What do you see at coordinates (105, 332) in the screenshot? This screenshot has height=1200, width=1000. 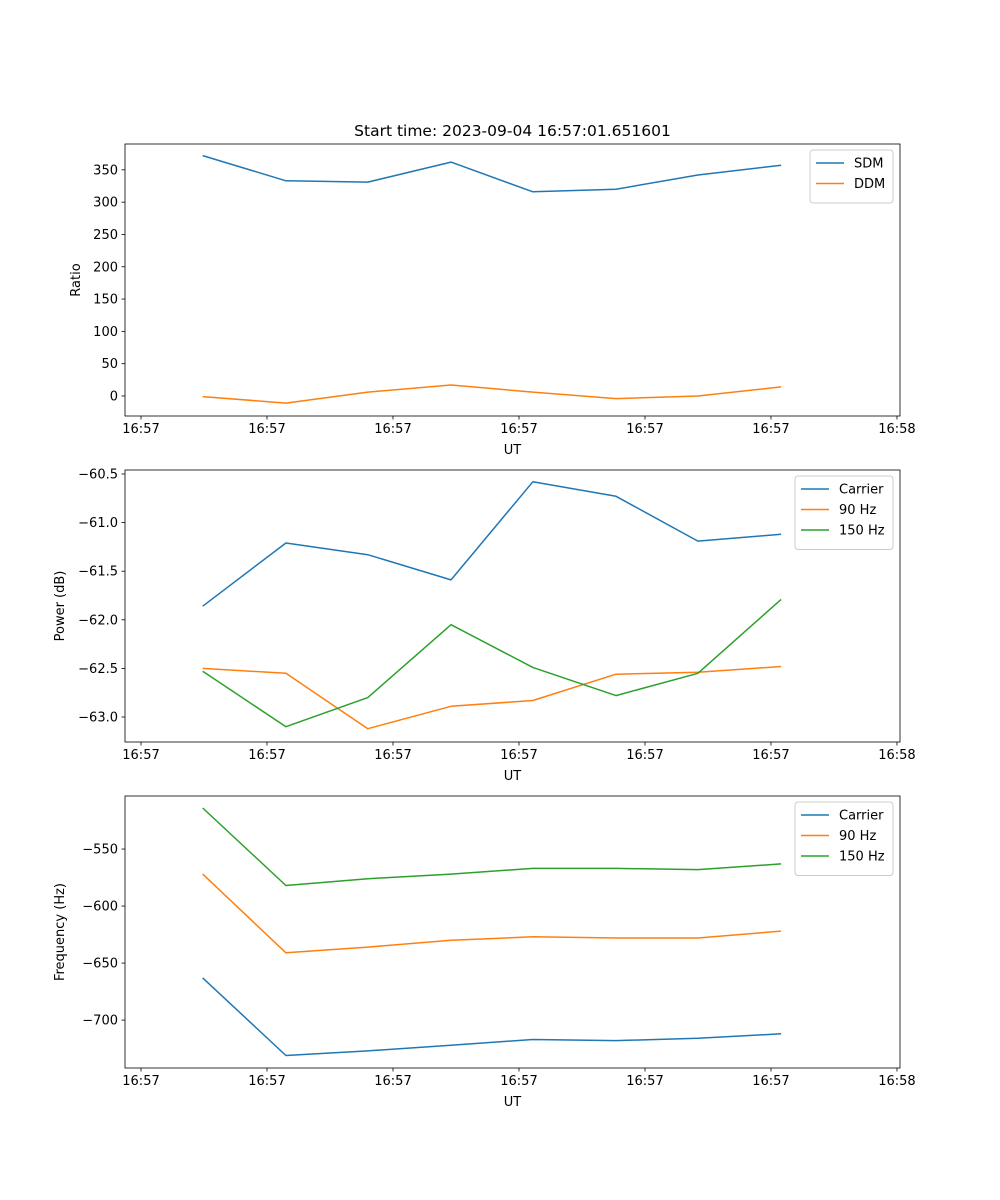 I see `y-tick-label: 100` at bounding box center [105, 332].